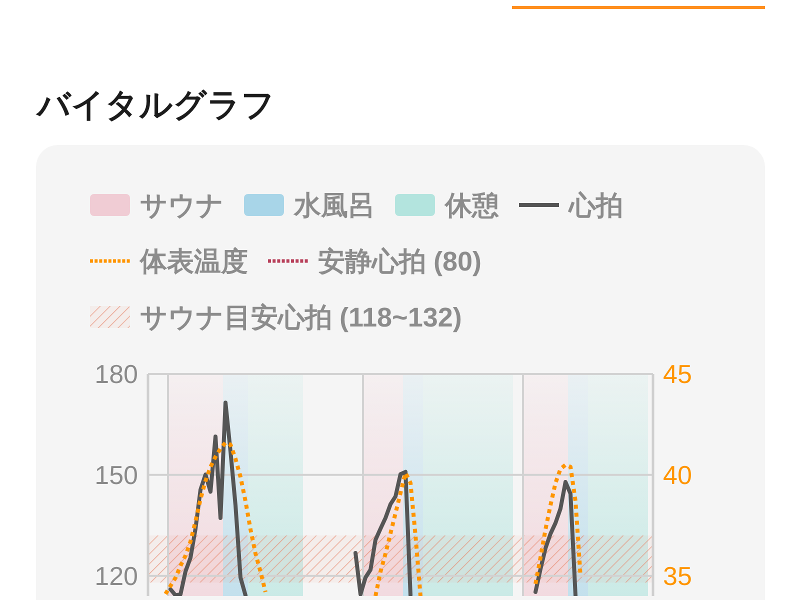 Image resolution: width=800 pixels, height=600 pixels. I want to click on y-tick-label: 150, so click(116, 475).